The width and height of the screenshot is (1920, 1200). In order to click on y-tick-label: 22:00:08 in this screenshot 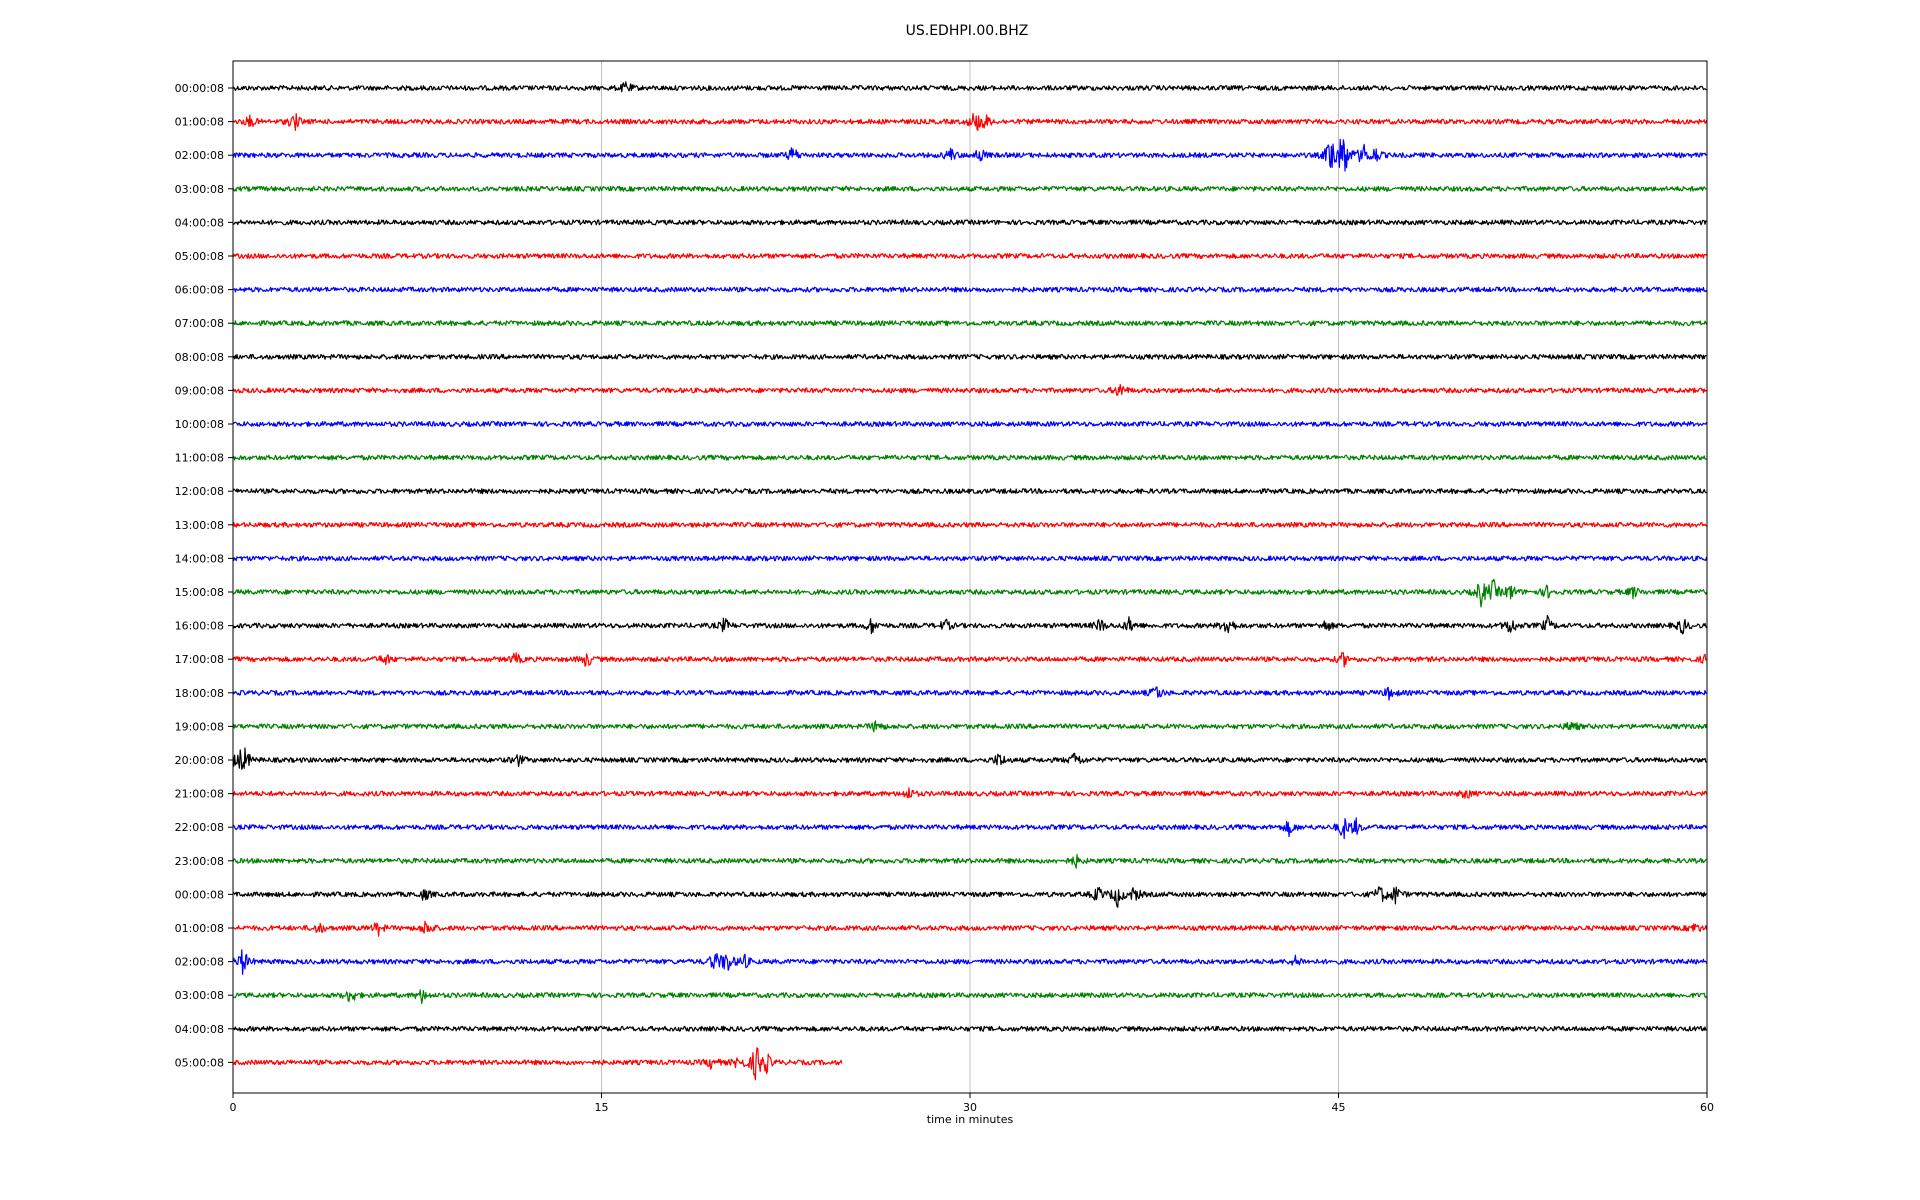, I will do `click(199, 827)`.